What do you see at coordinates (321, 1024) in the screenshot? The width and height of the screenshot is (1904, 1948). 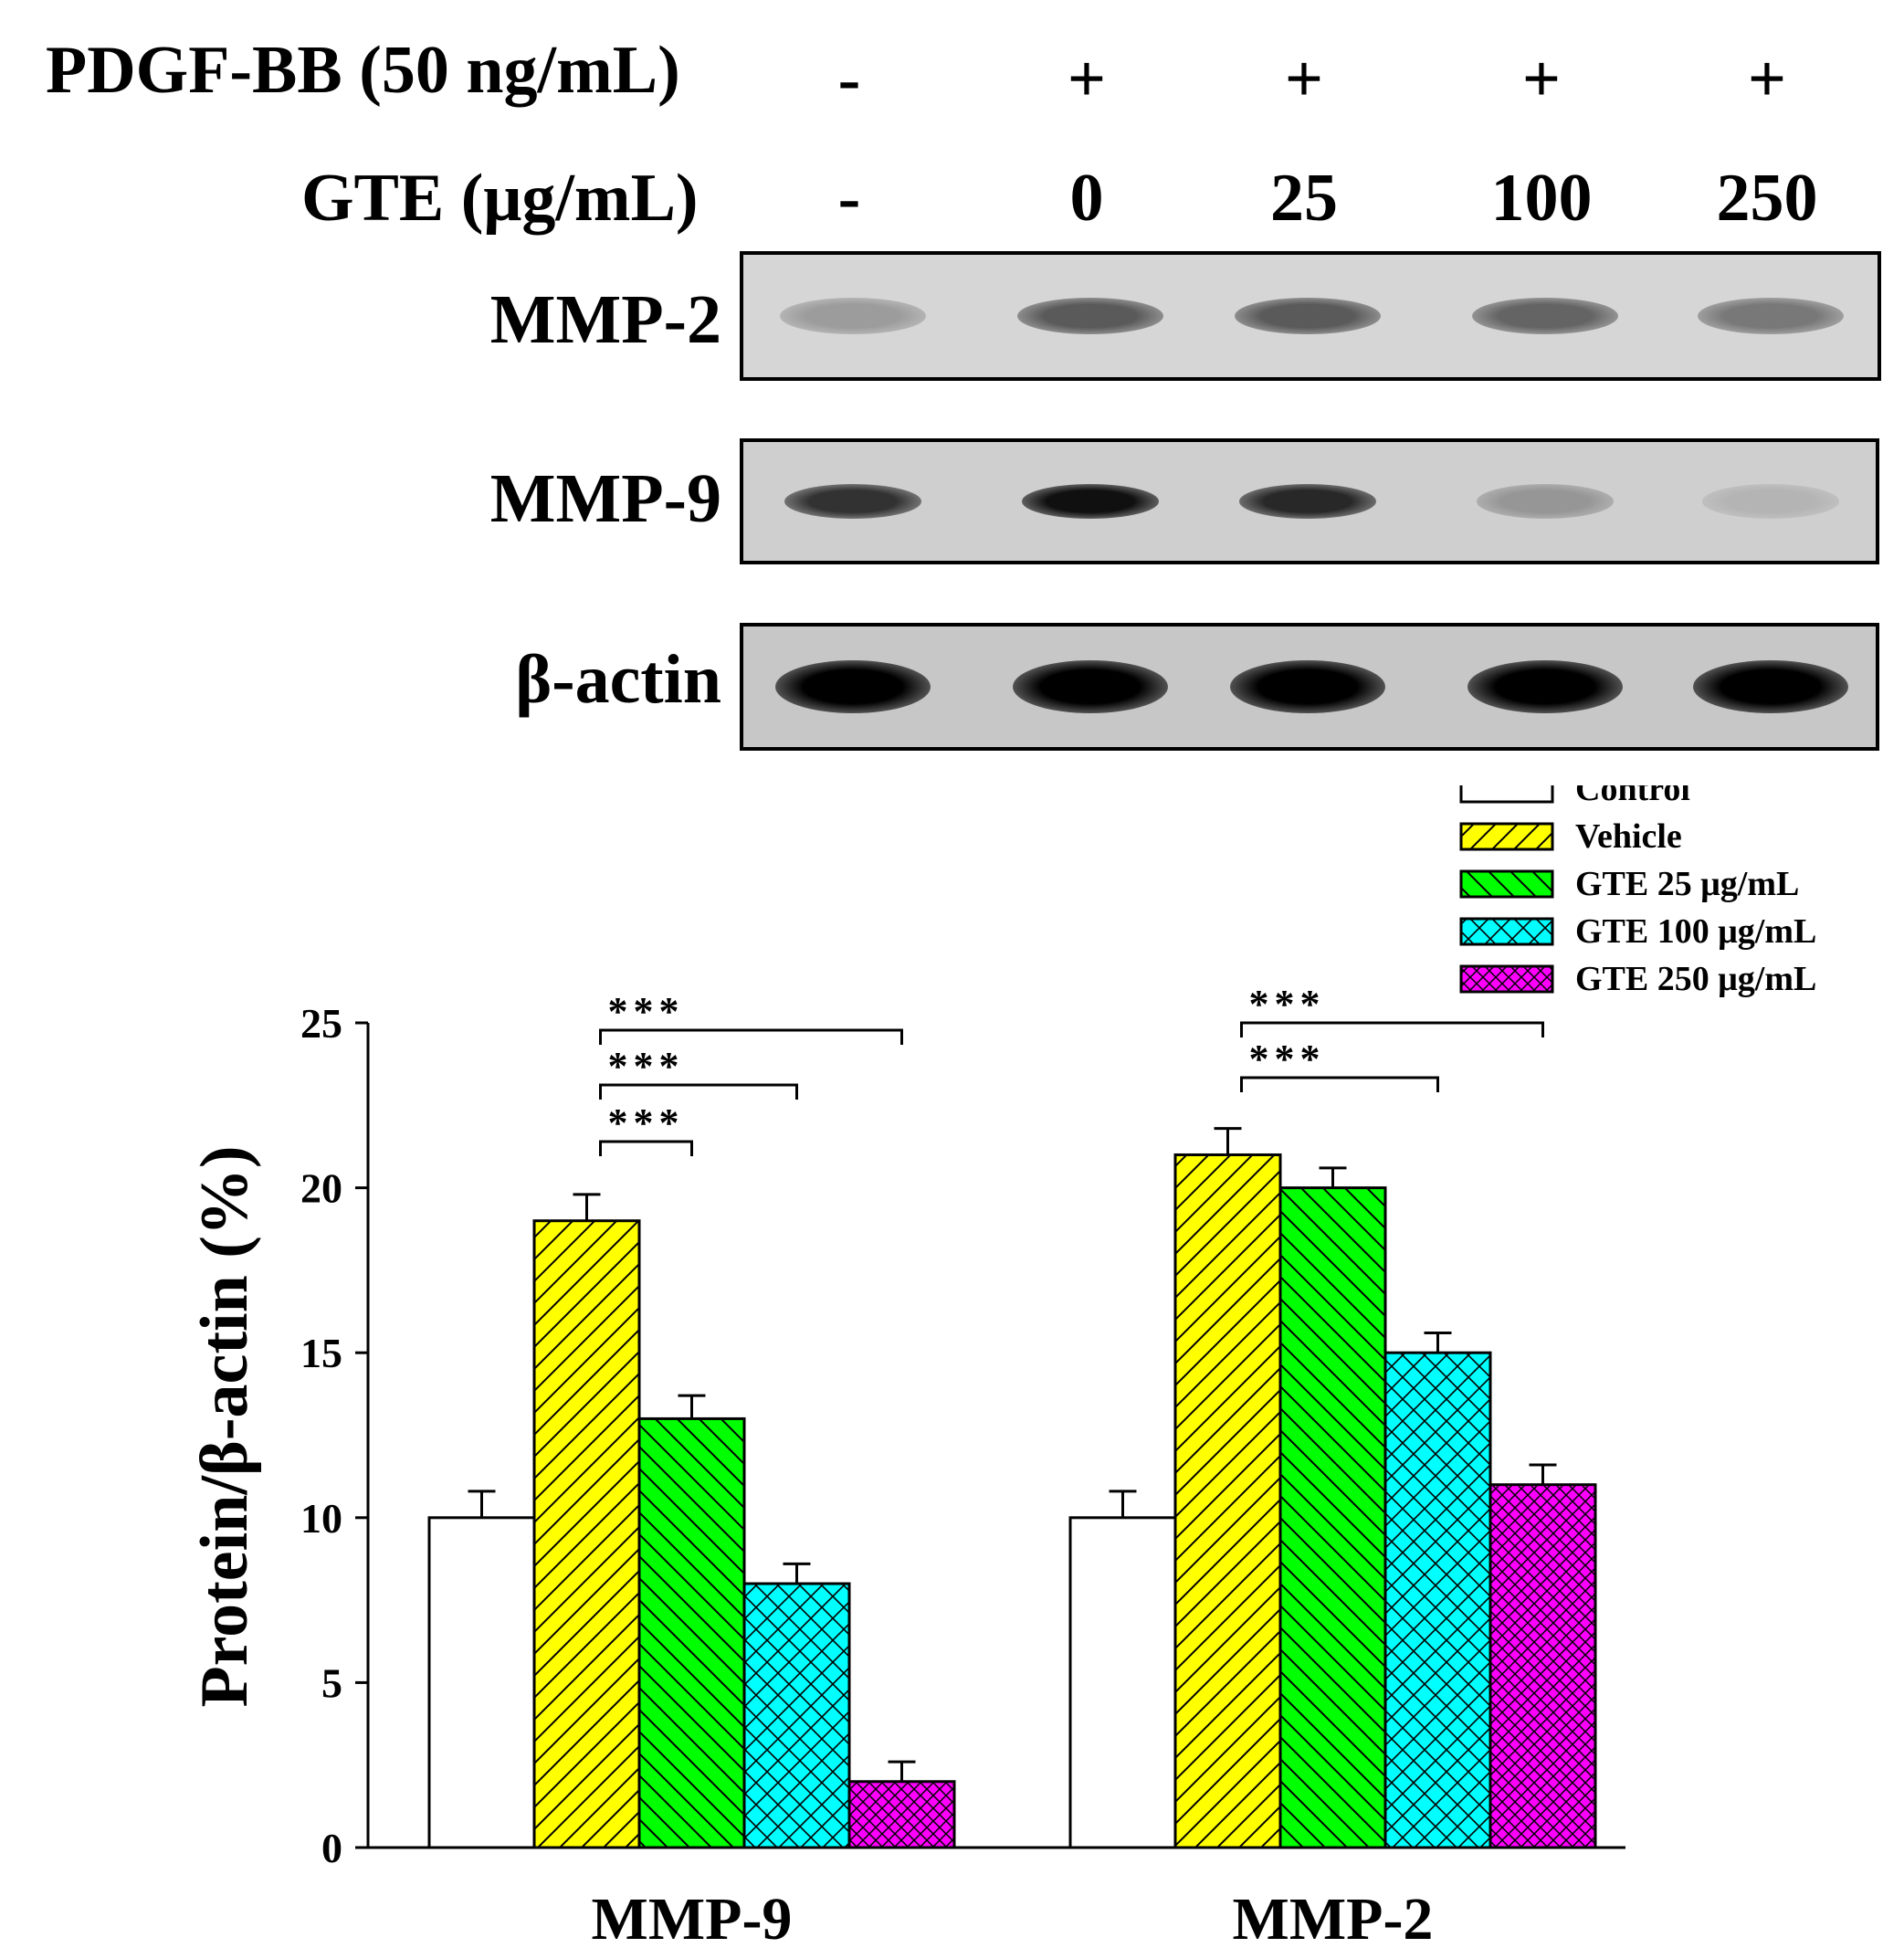 I see `y-tick-label-25: 25` at bounding box center [321, 1024].